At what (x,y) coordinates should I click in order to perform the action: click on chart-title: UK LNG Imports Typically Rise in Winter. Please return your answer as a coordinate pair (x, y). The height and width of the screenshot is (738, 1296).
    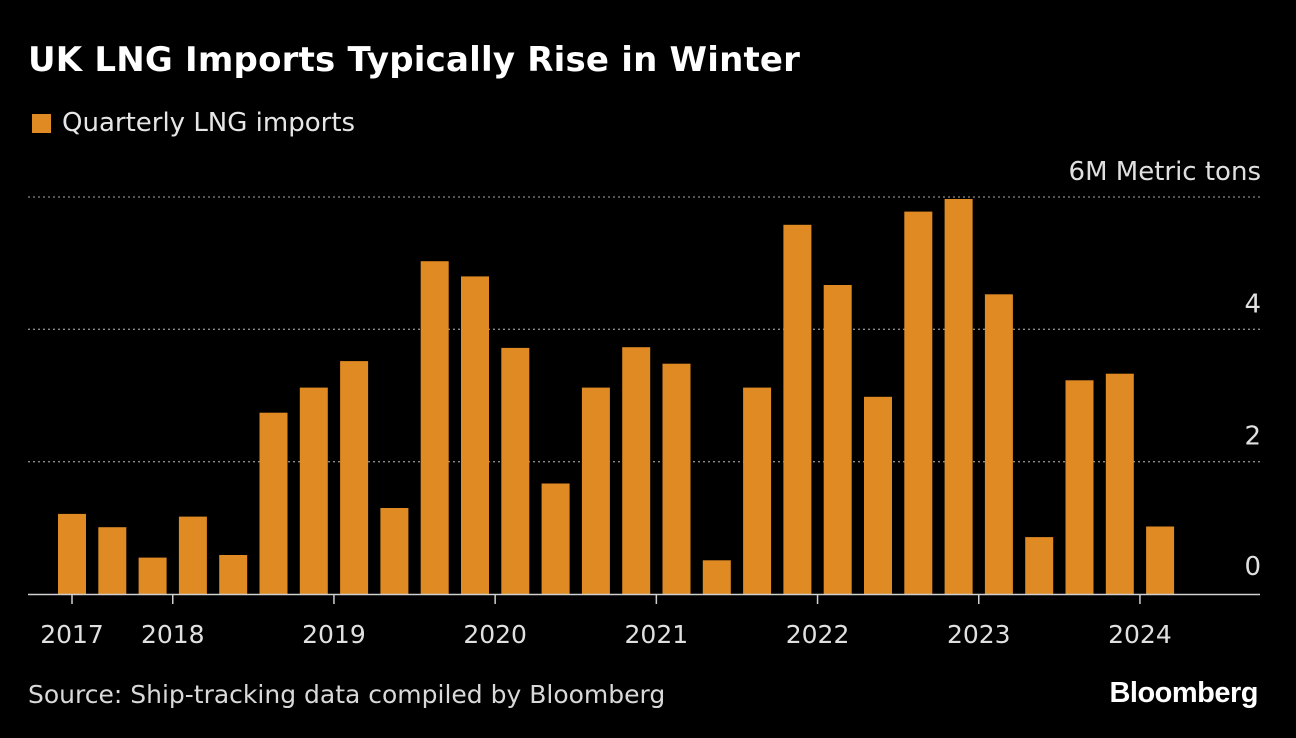
    Looking at the image, I should click on (414, 60).